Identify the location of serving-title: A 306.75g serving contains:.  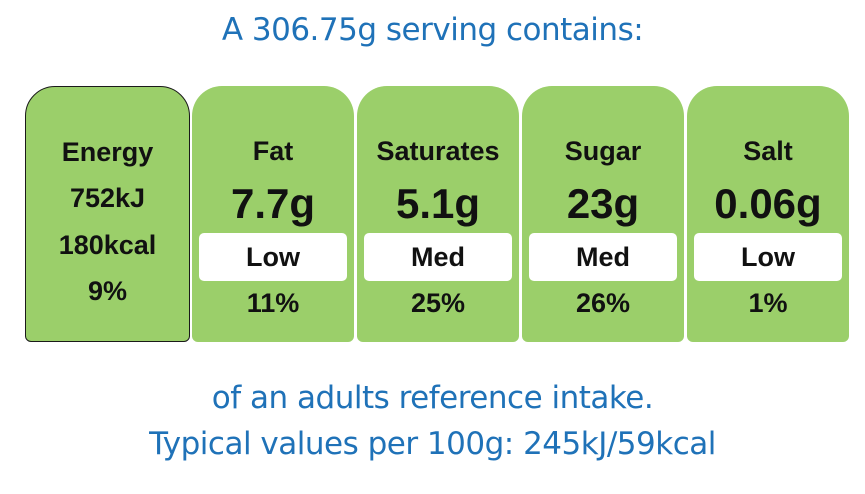
(432, 30).